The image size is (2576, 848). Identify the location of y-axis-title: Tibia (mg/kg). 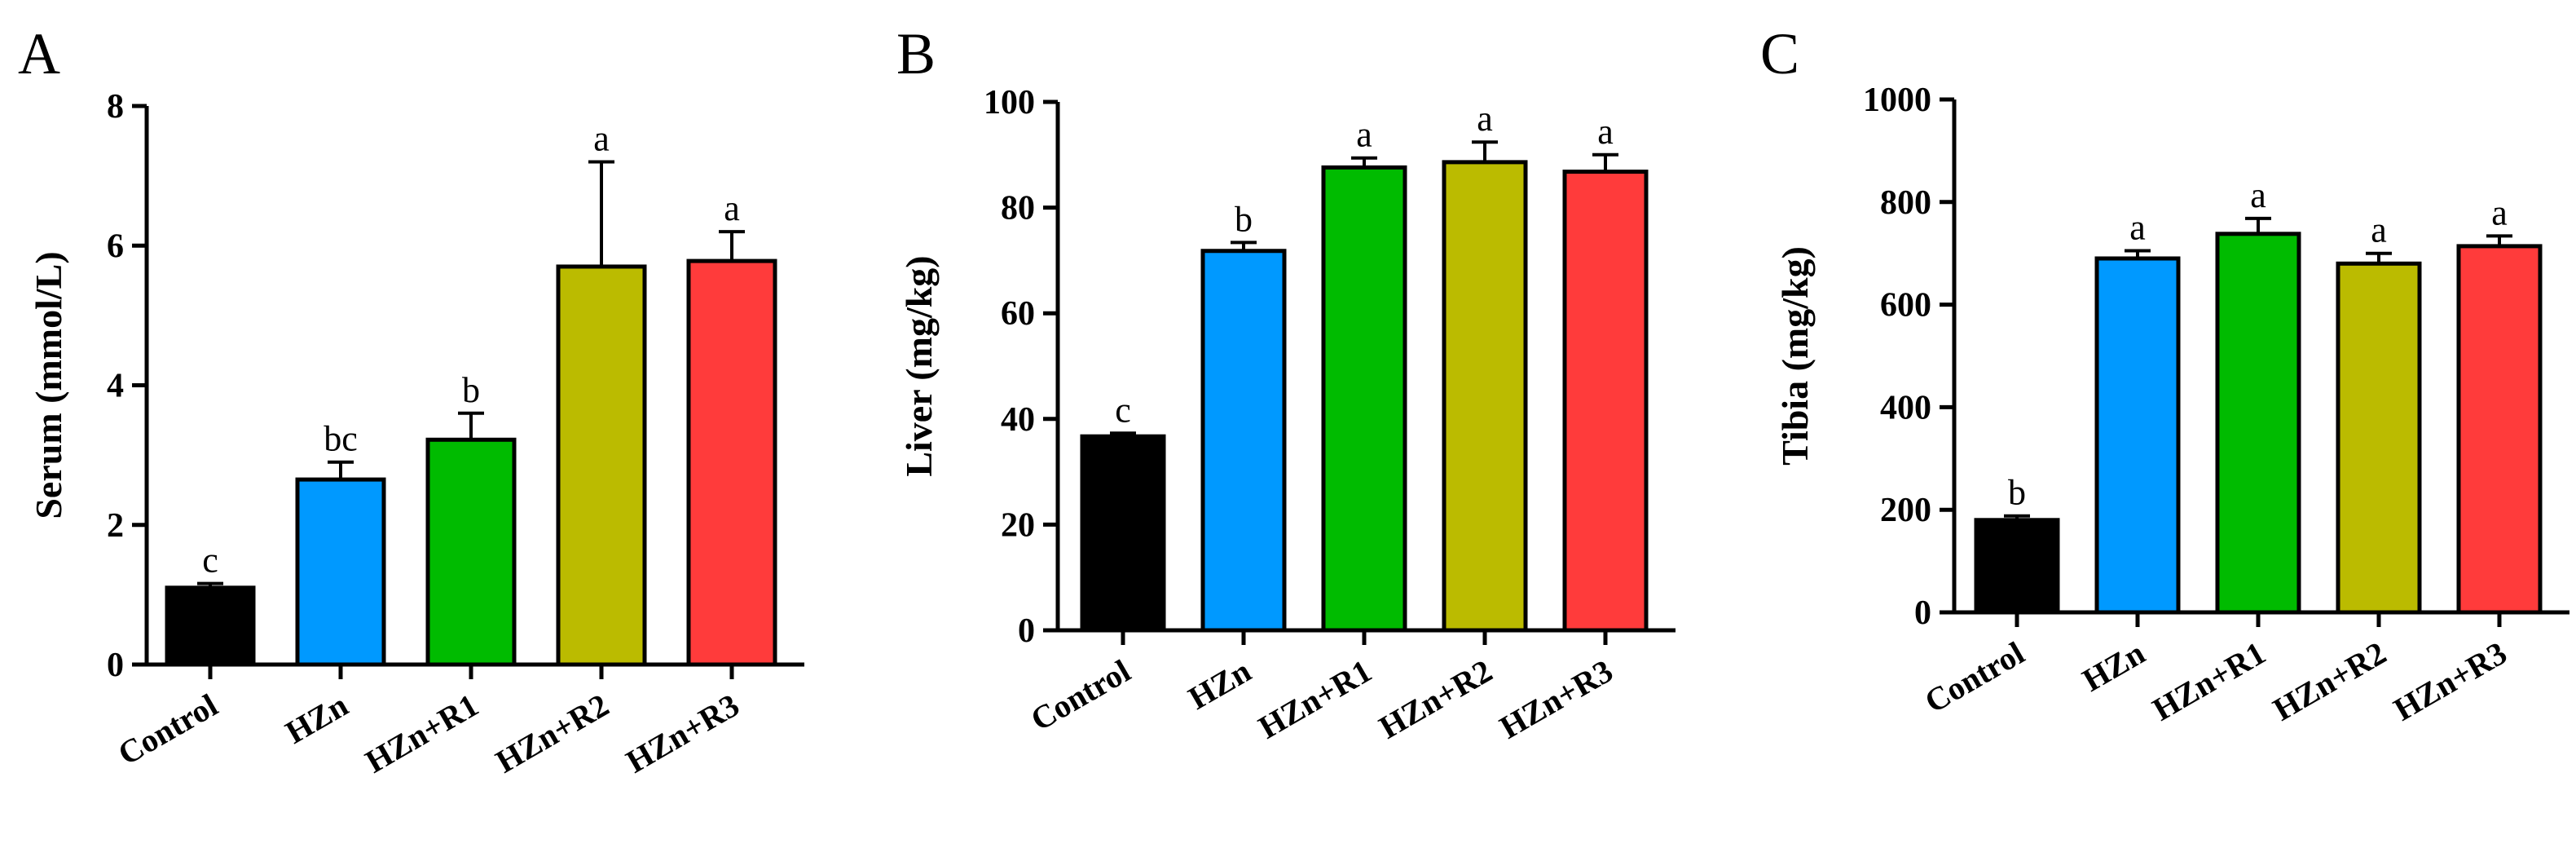
(1795, 356).